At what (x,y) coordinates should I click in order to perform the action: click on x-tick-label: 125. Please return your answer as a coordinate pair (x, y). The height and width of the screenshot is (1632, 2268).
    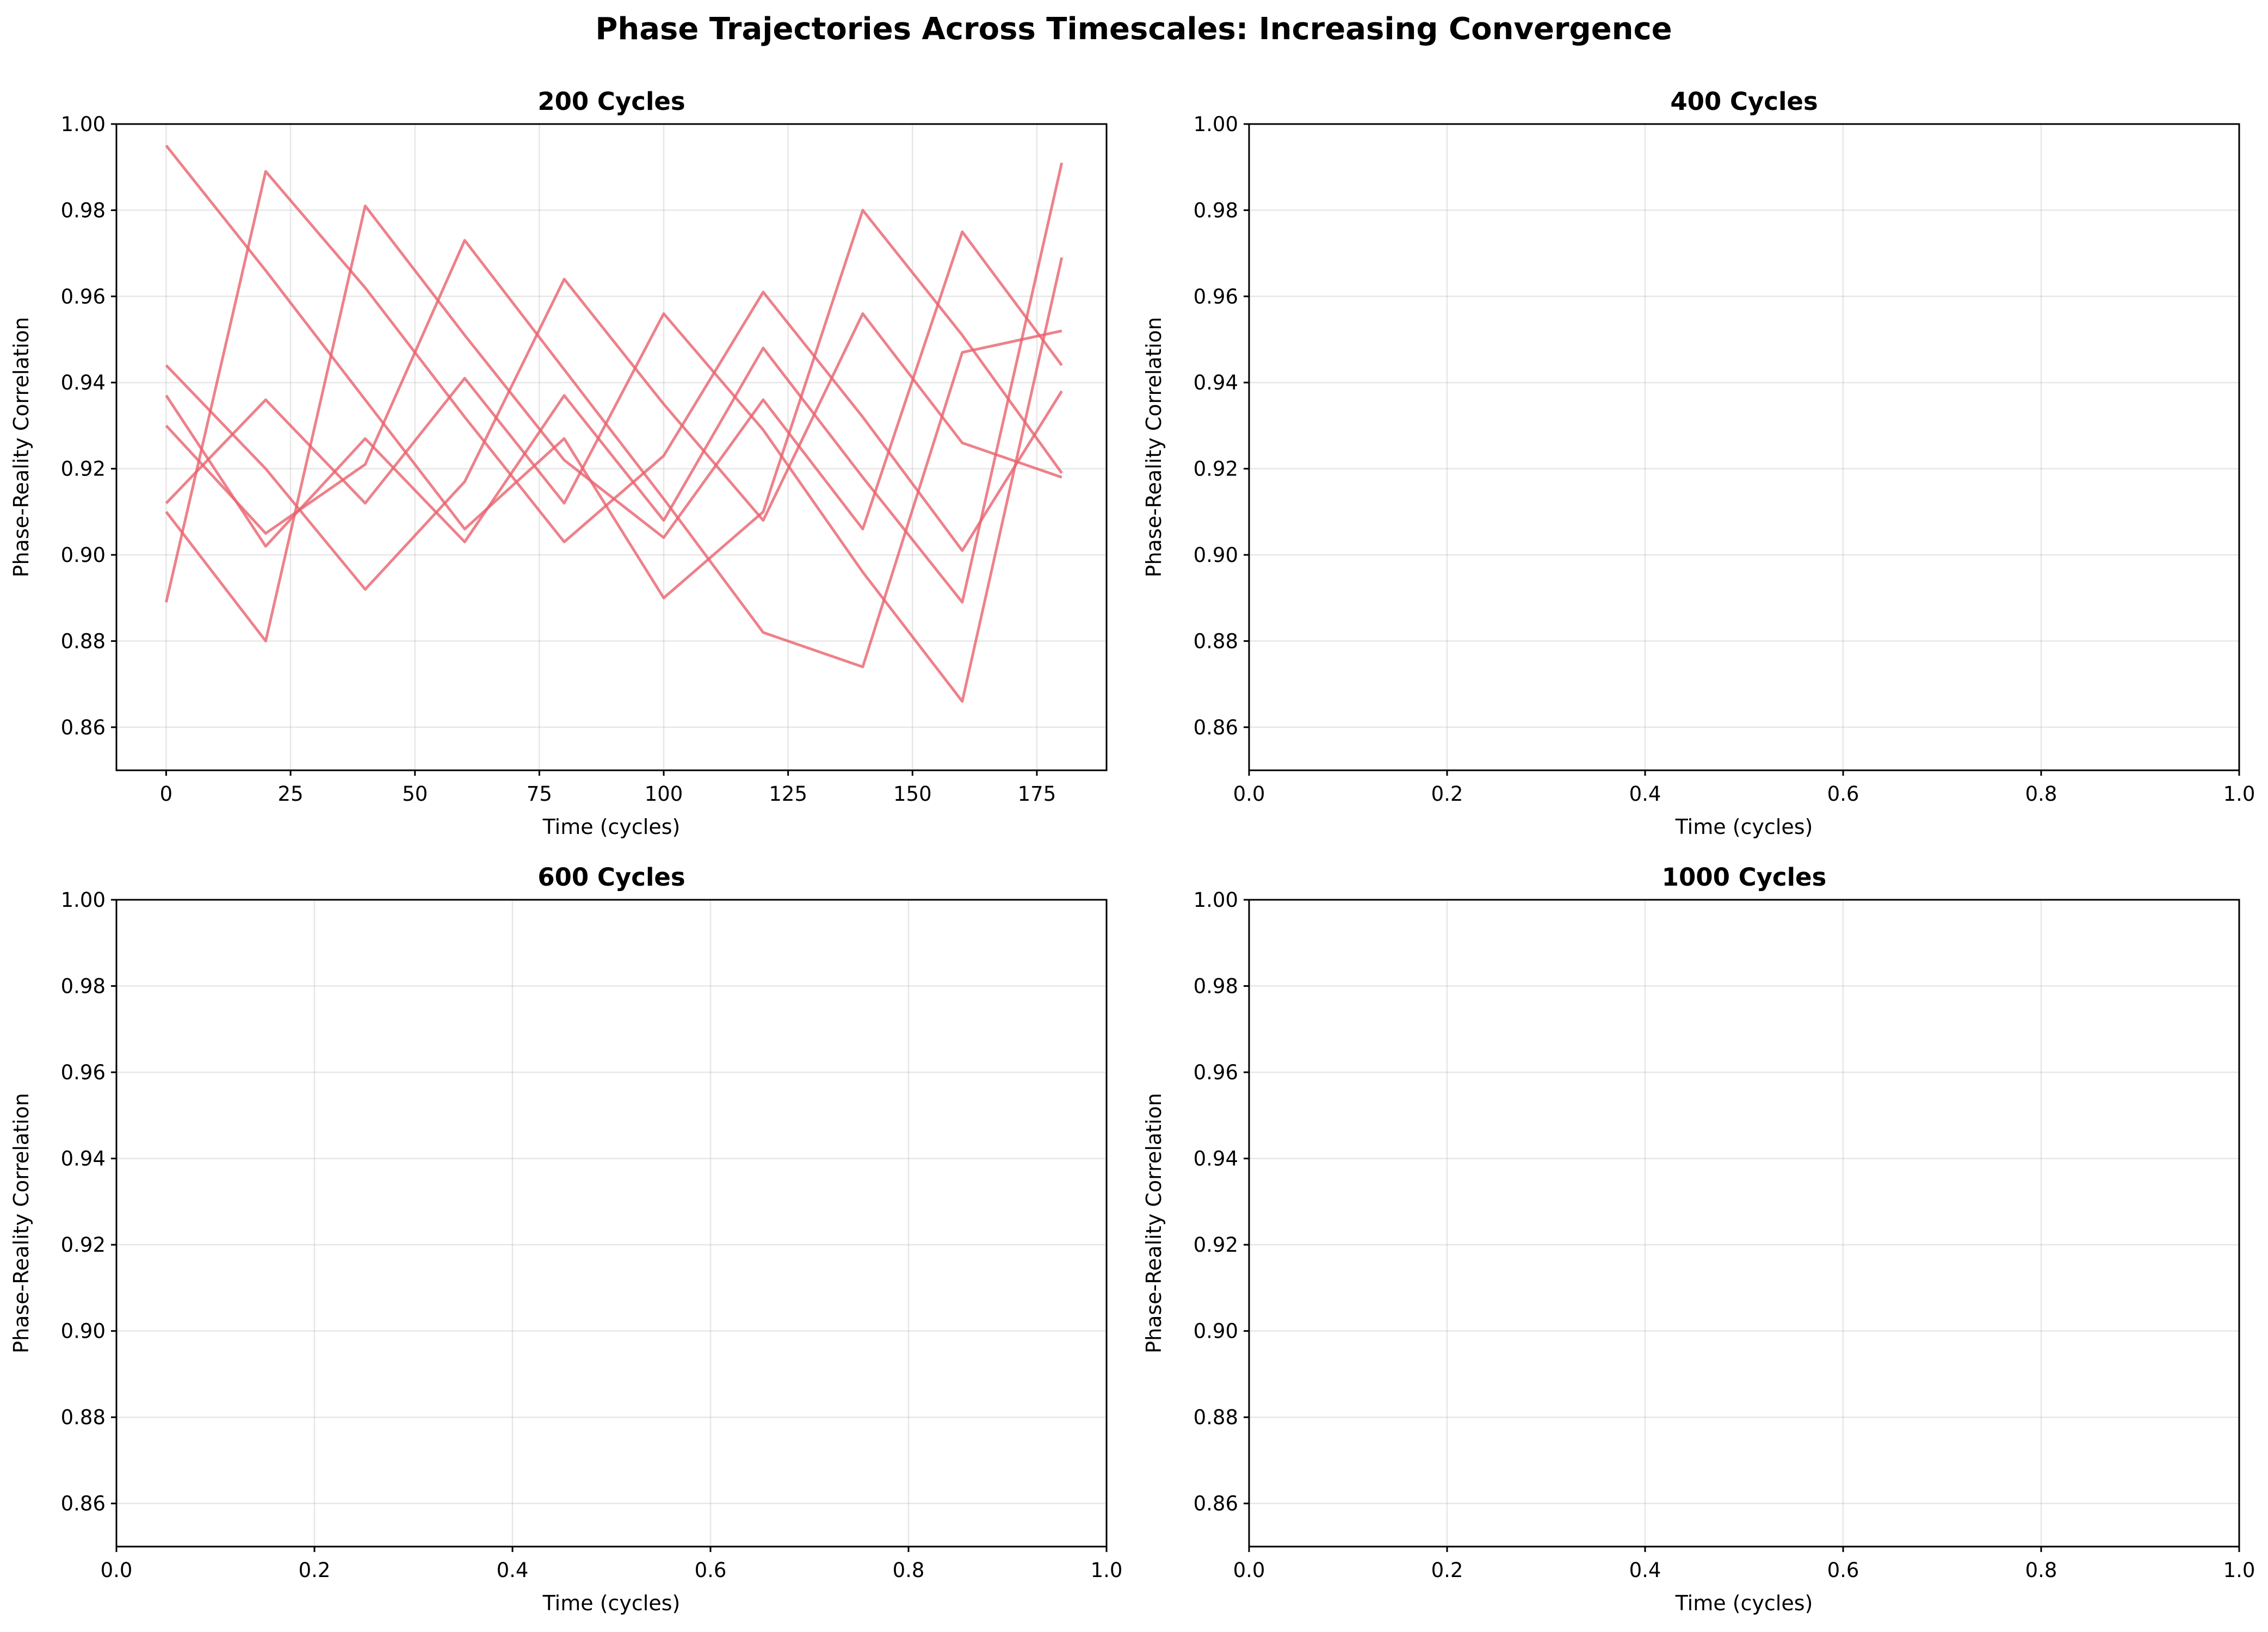
    Looking at the image, I should click on (788, 794).